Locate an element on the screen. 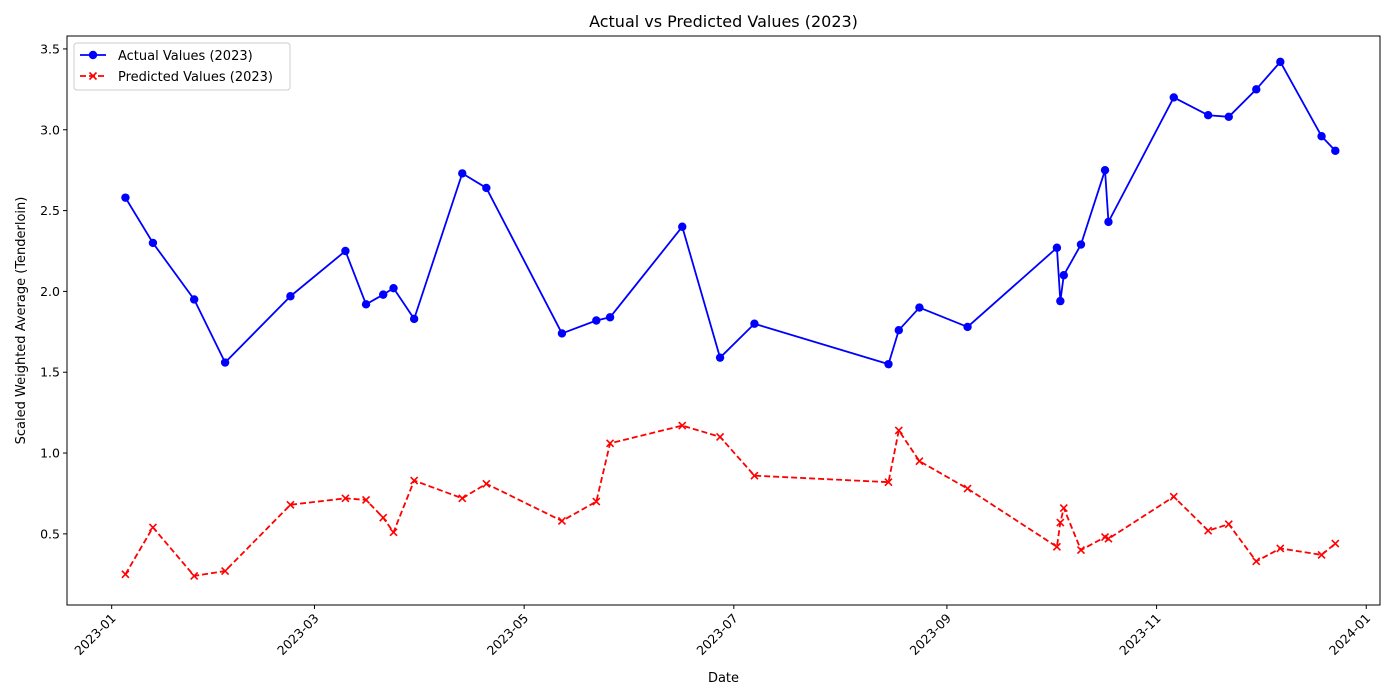 The width and height of the screenshot is (1400, 700). y-tick-label: 0.5 is located at coordinates (50, 533).